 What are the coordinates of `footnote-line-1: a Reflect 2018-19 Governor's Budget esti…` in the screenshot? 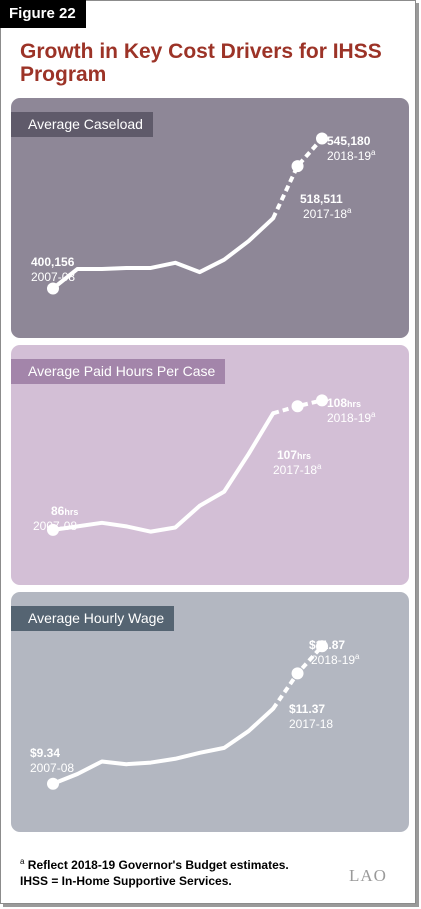 It's located at (185, 863).